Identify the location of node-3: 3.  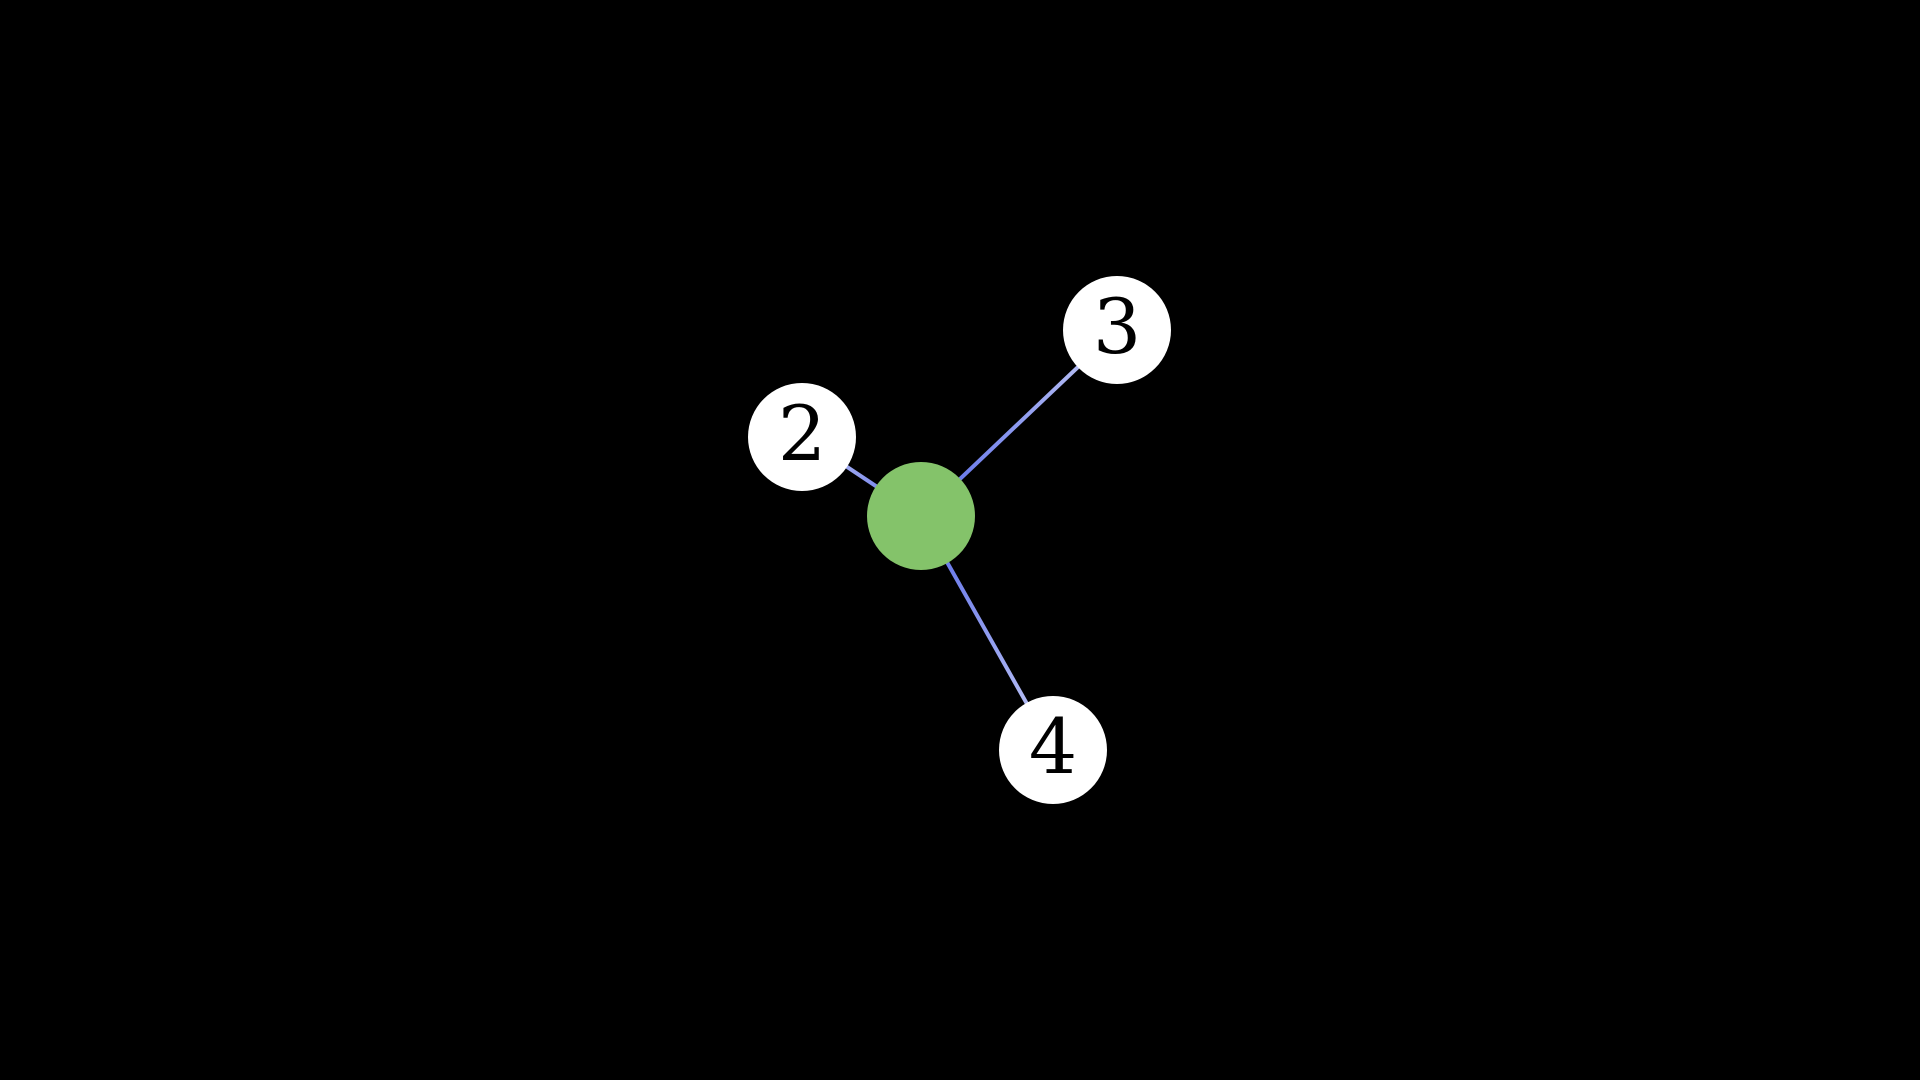
(1117, 330).